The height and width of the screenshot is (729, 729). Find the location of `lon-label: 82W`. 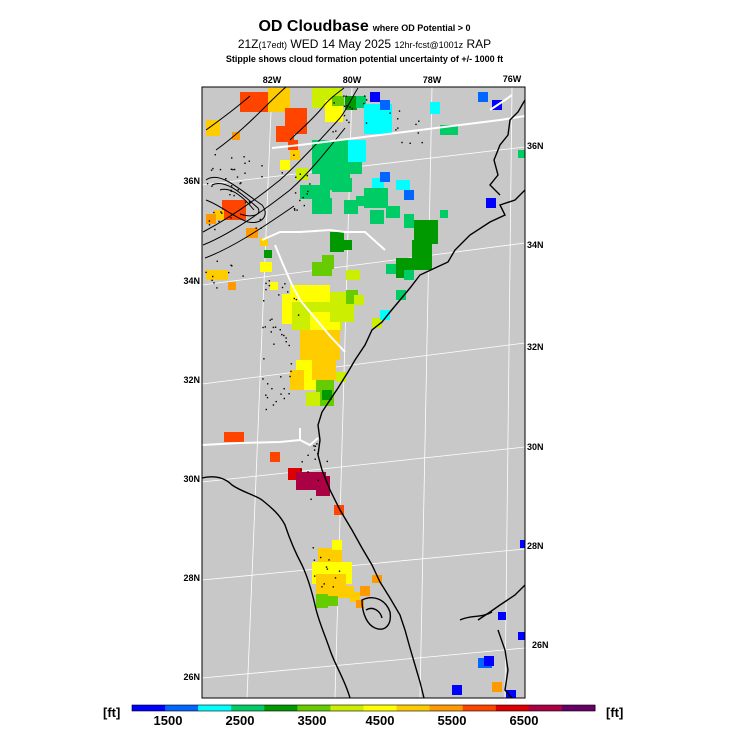

lon-label: 82W is located at coordinates (272, 80).